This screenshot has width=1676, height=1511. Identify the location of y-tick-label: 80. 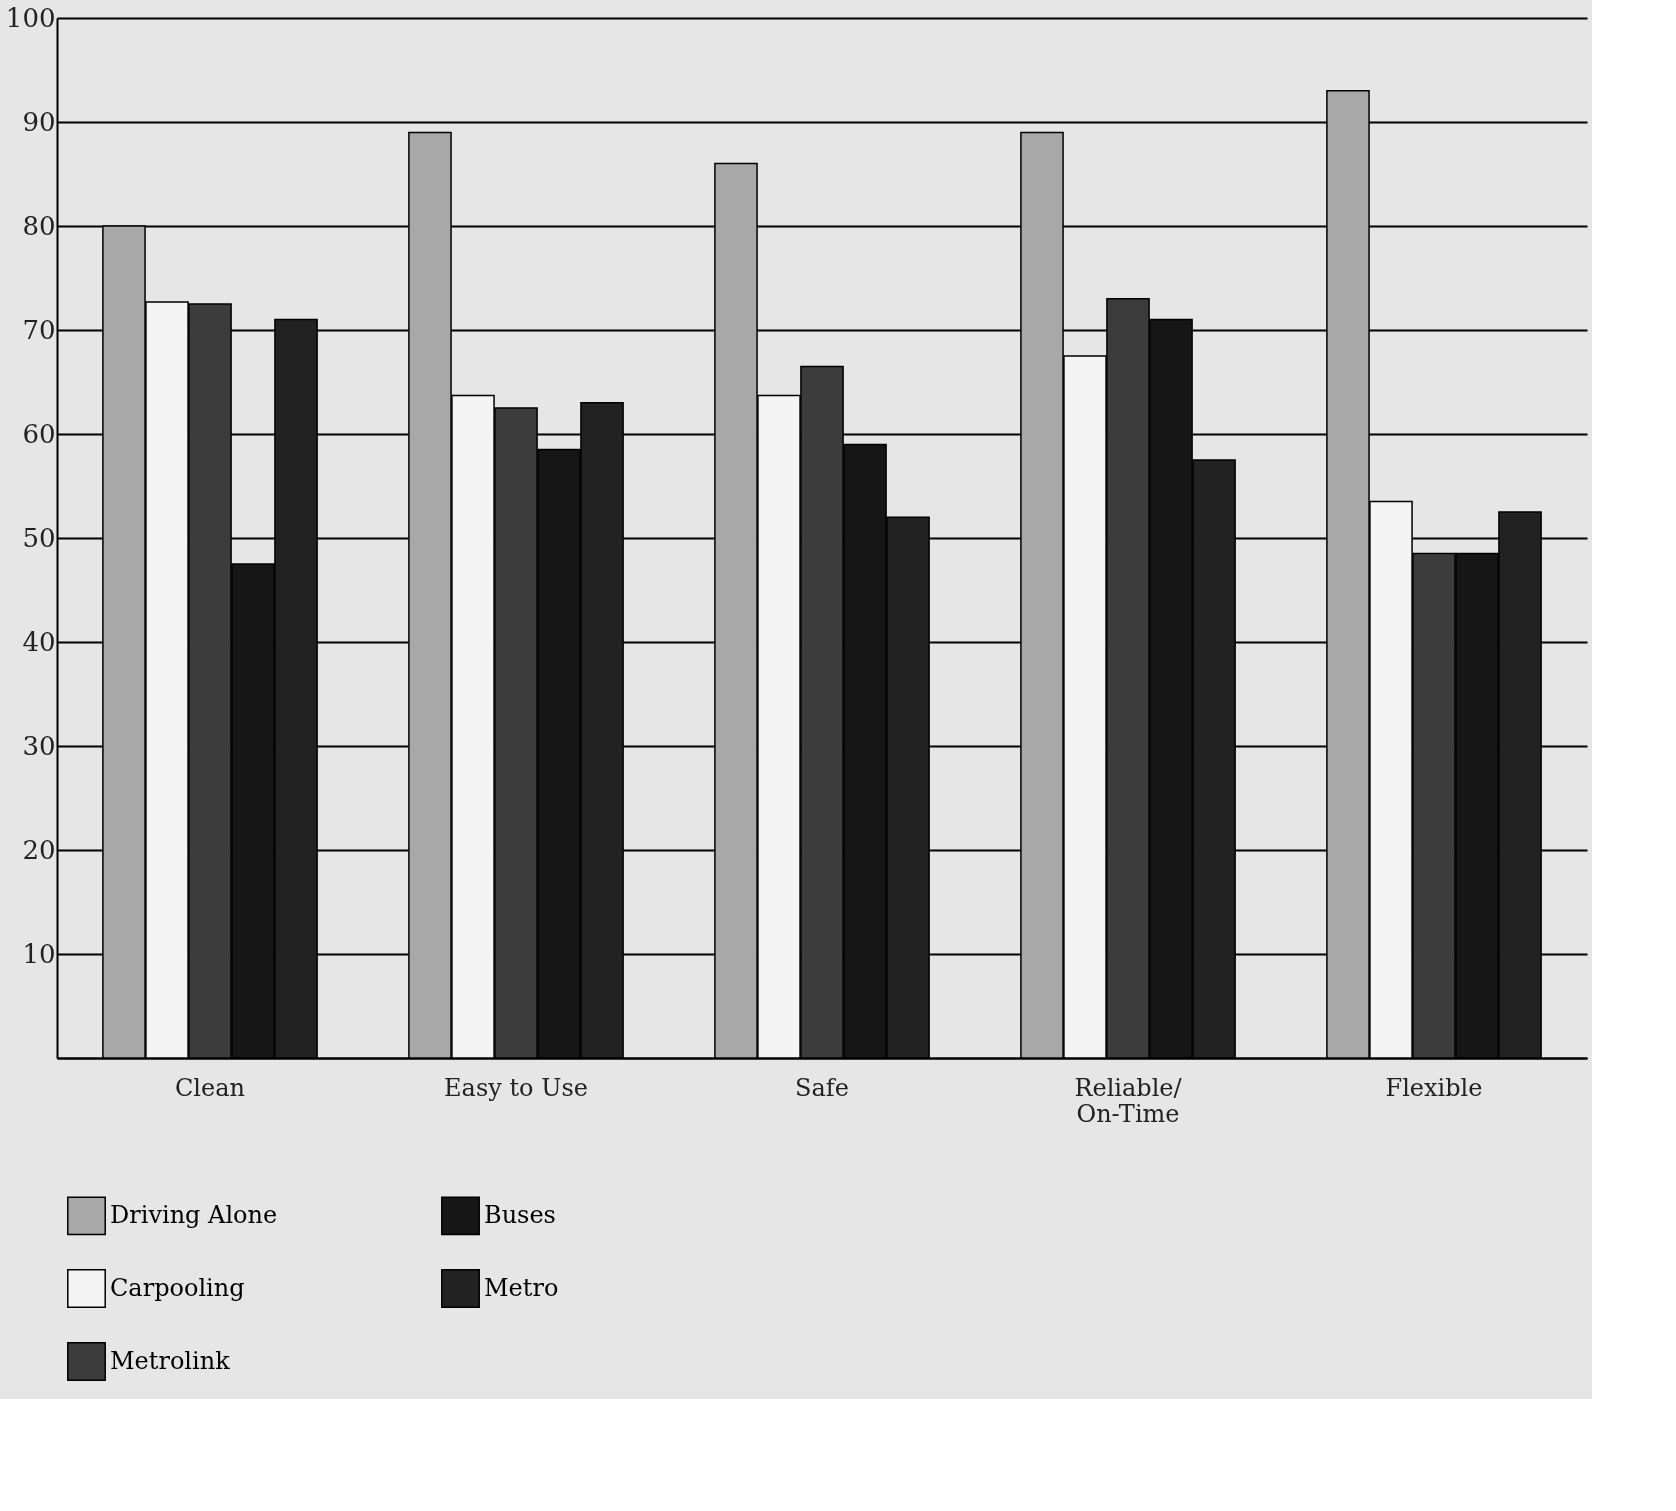
(39, 225).